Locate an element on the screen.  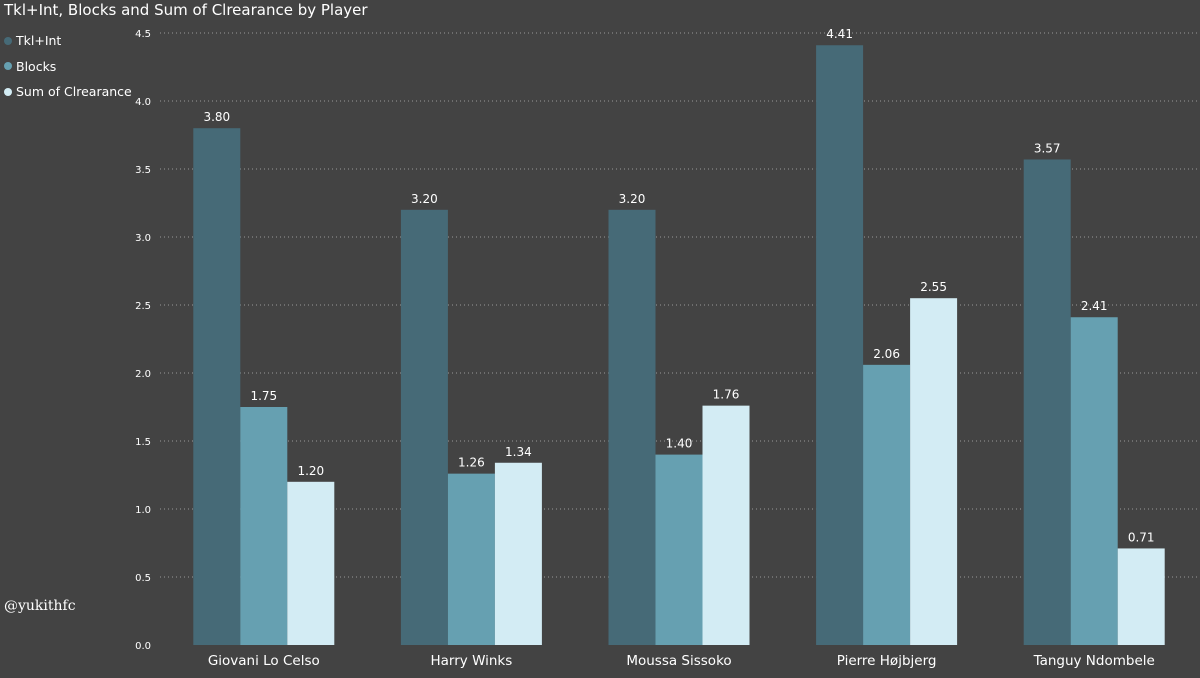
y-tick-label: 1.0 is located at coordinates (143, 510).